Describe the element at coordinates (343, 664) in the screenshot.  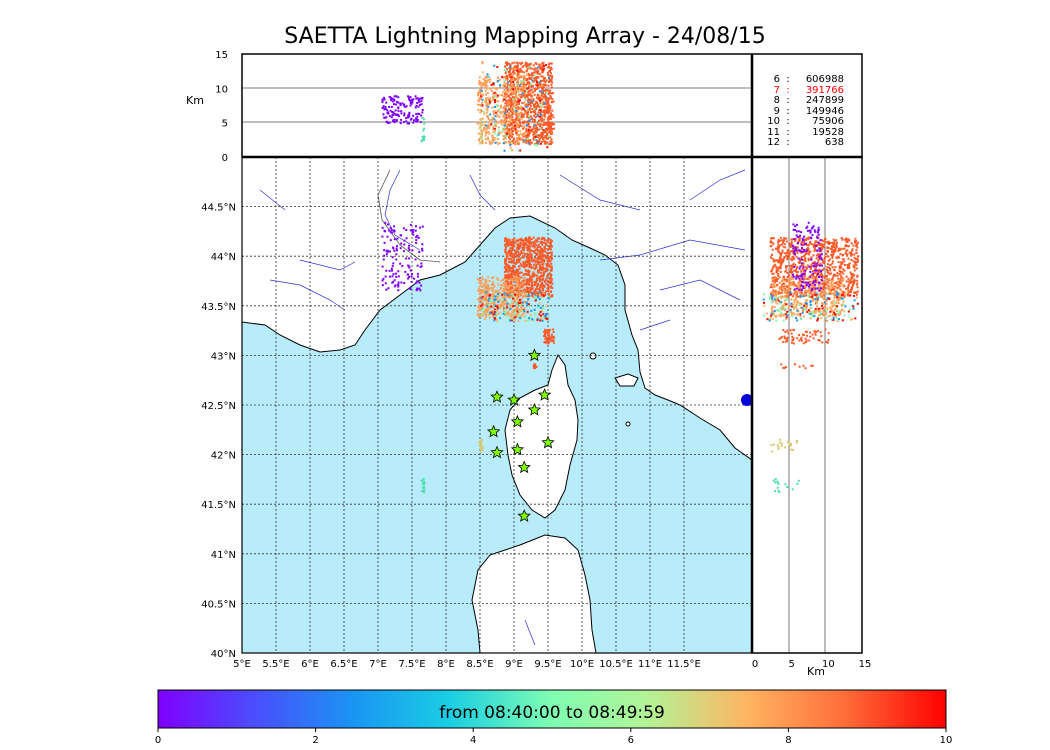
I see `lon-tick-label: 6.5°E` at that location.